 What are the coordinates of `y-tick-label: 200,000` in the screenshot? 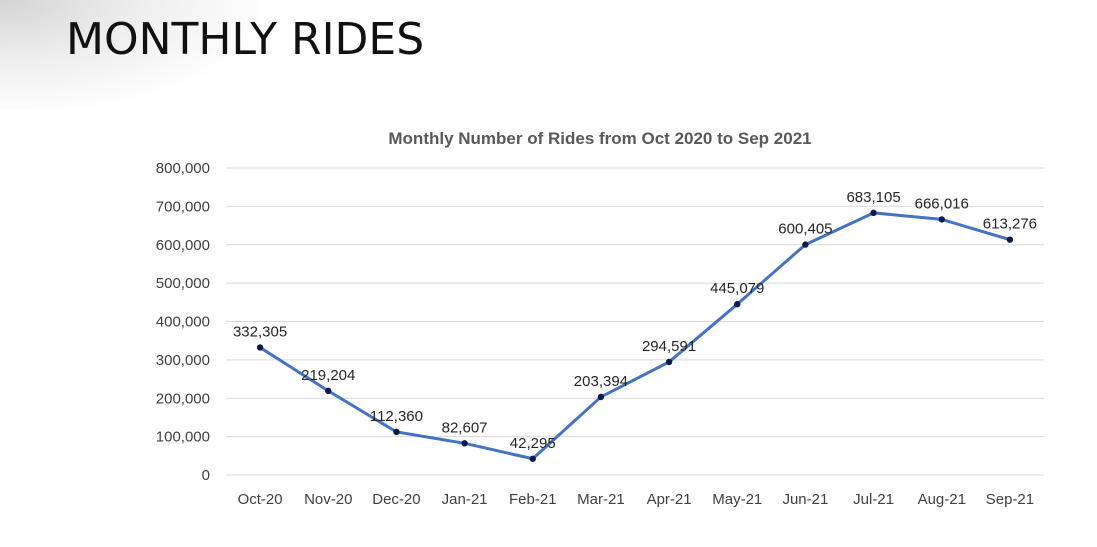 It's located at (183, 398).